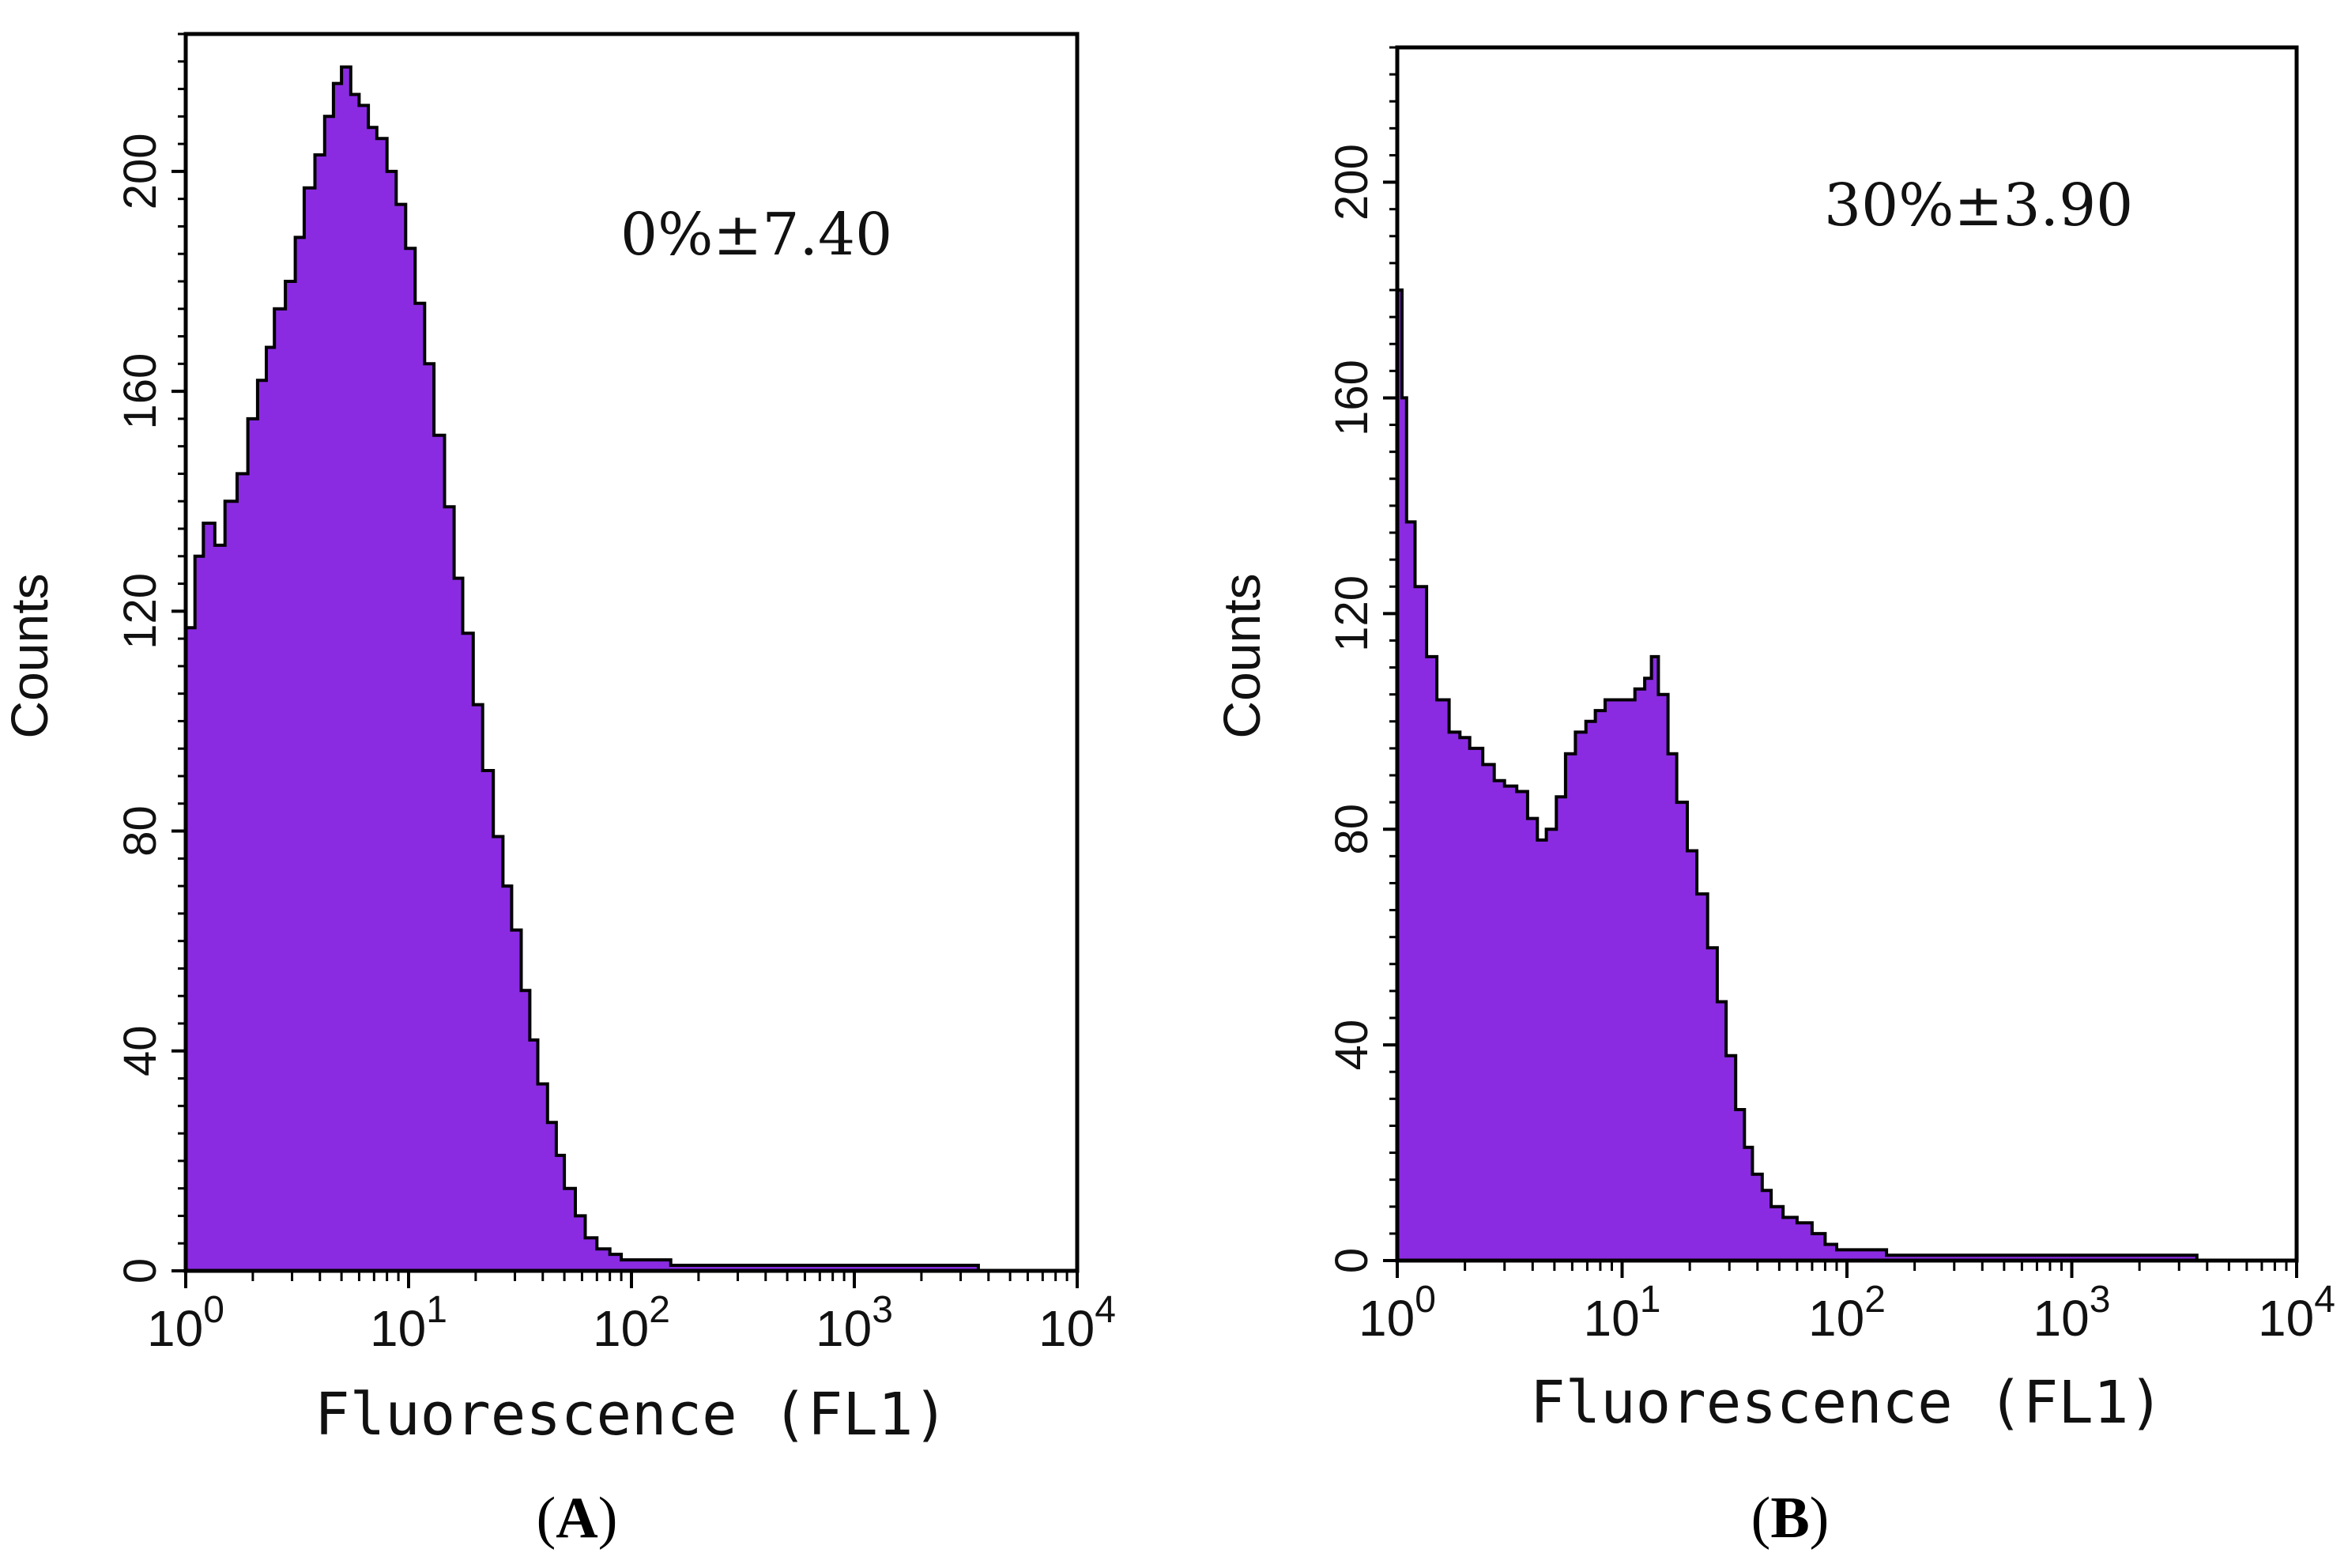  Describe the element at coordinates (756, 235) in the screenshot. I see `percentage-annotation: 0%±7.40` at that location.